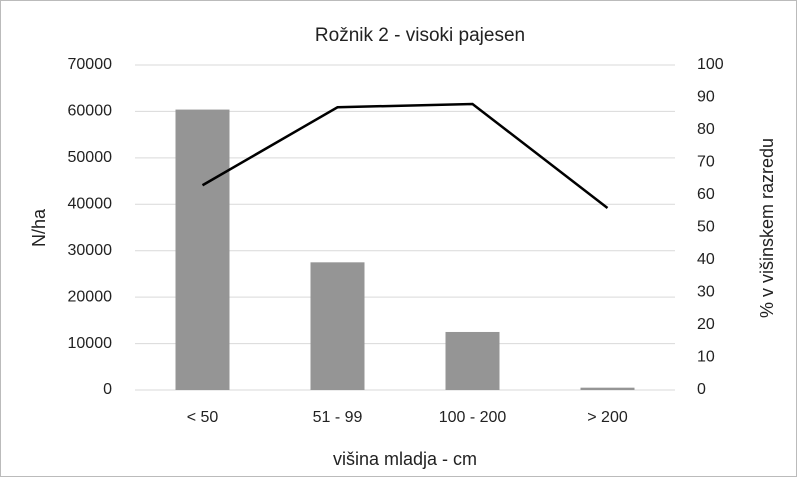 The width and height of the screenshot is (798, 477). Describe the element at coordinates (710, 64) in the screenshot. I see `y2-tick-label: 100` at that location.